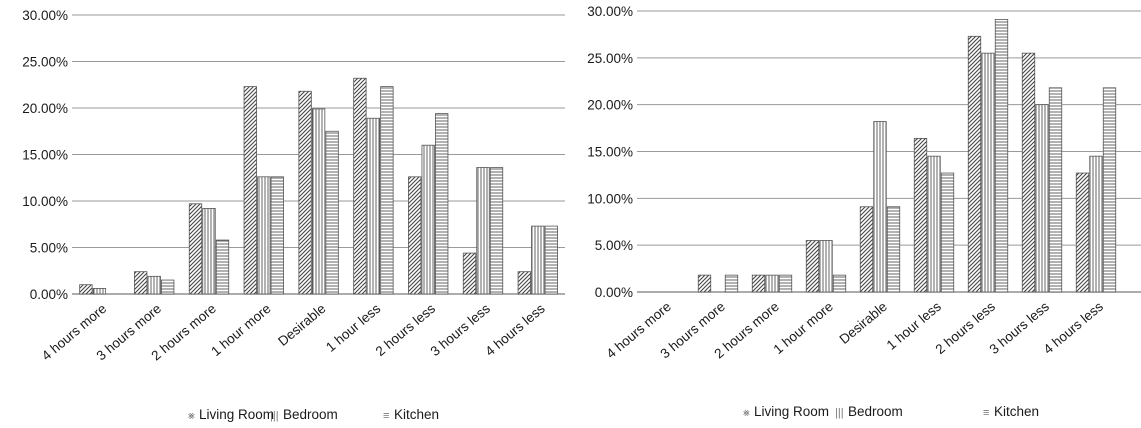 Image resolution: width=1141 pixels, height=428 pixels. What do you see at coordinates (406, 330) in the screenshot?
I see `x-tick-label: 2 hours less` at bounding box center [406, 330].